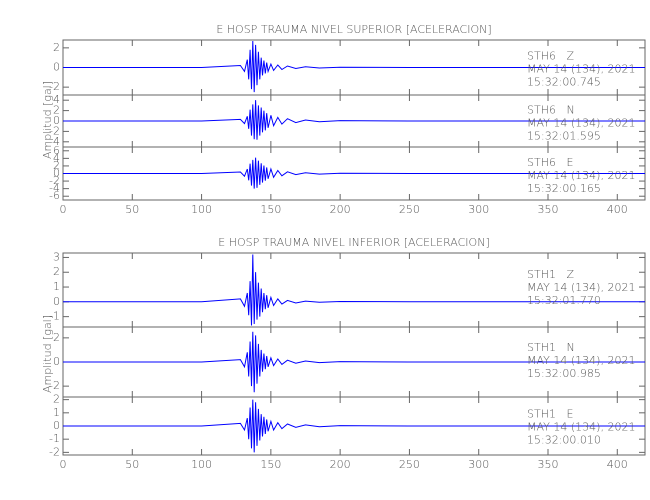 This screenshot has width=650, height=500. Describe the element at coordinates (551, 347) in the screenshot. I see `trace-annotation: STH1 N` at that location.